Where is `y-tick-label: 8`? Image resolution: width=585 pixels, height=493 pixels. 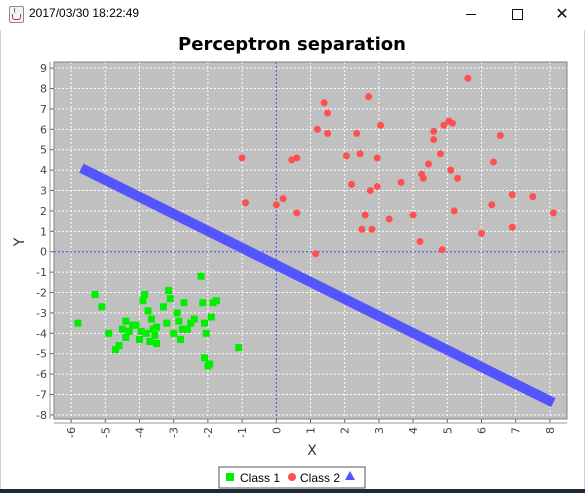
y-tick-label: 8 is located at coordinates (43, 89).